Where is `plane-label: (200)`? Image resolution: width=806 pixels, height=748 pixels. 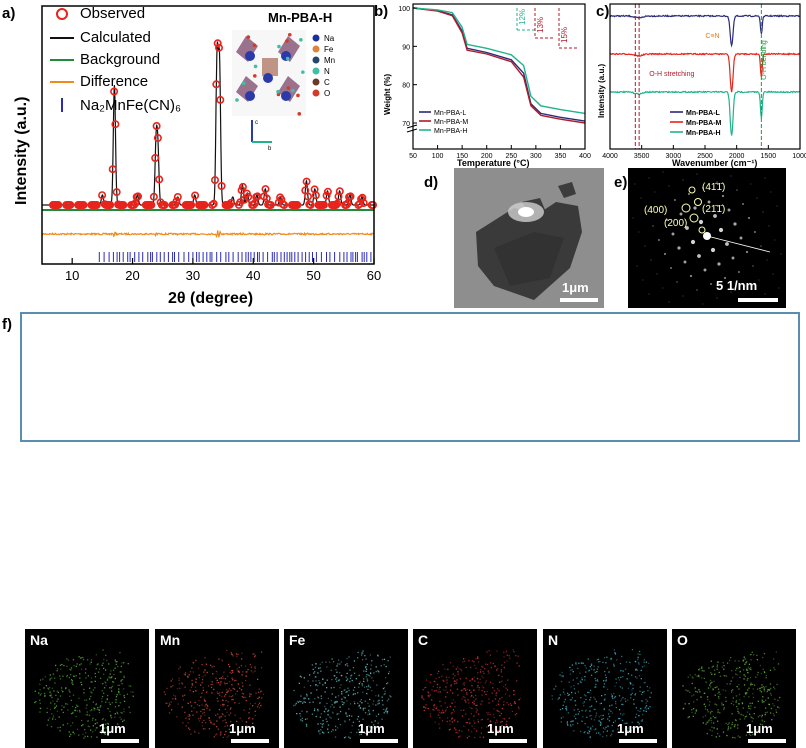 plane-label: (200) is located at coordinates (675, 223).